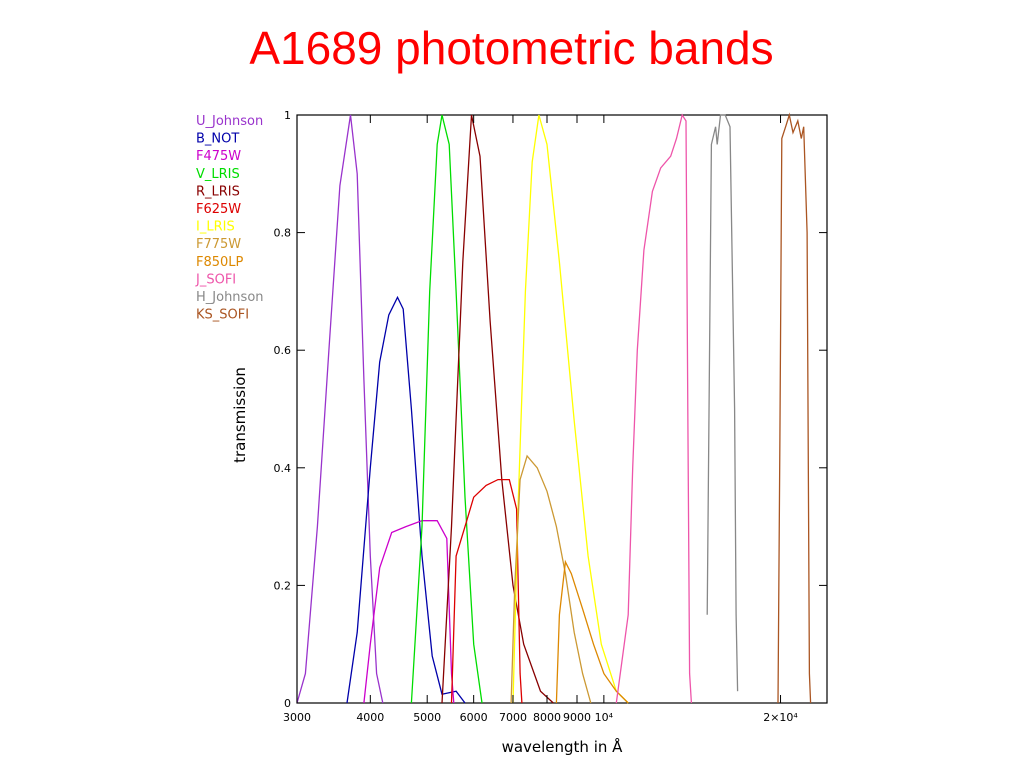 This screenshot has width=1023, height=767. Describe the element at coordinates (780, 717) in the screenshot. I see `x-tick-label: 2×10⁴` at that location.